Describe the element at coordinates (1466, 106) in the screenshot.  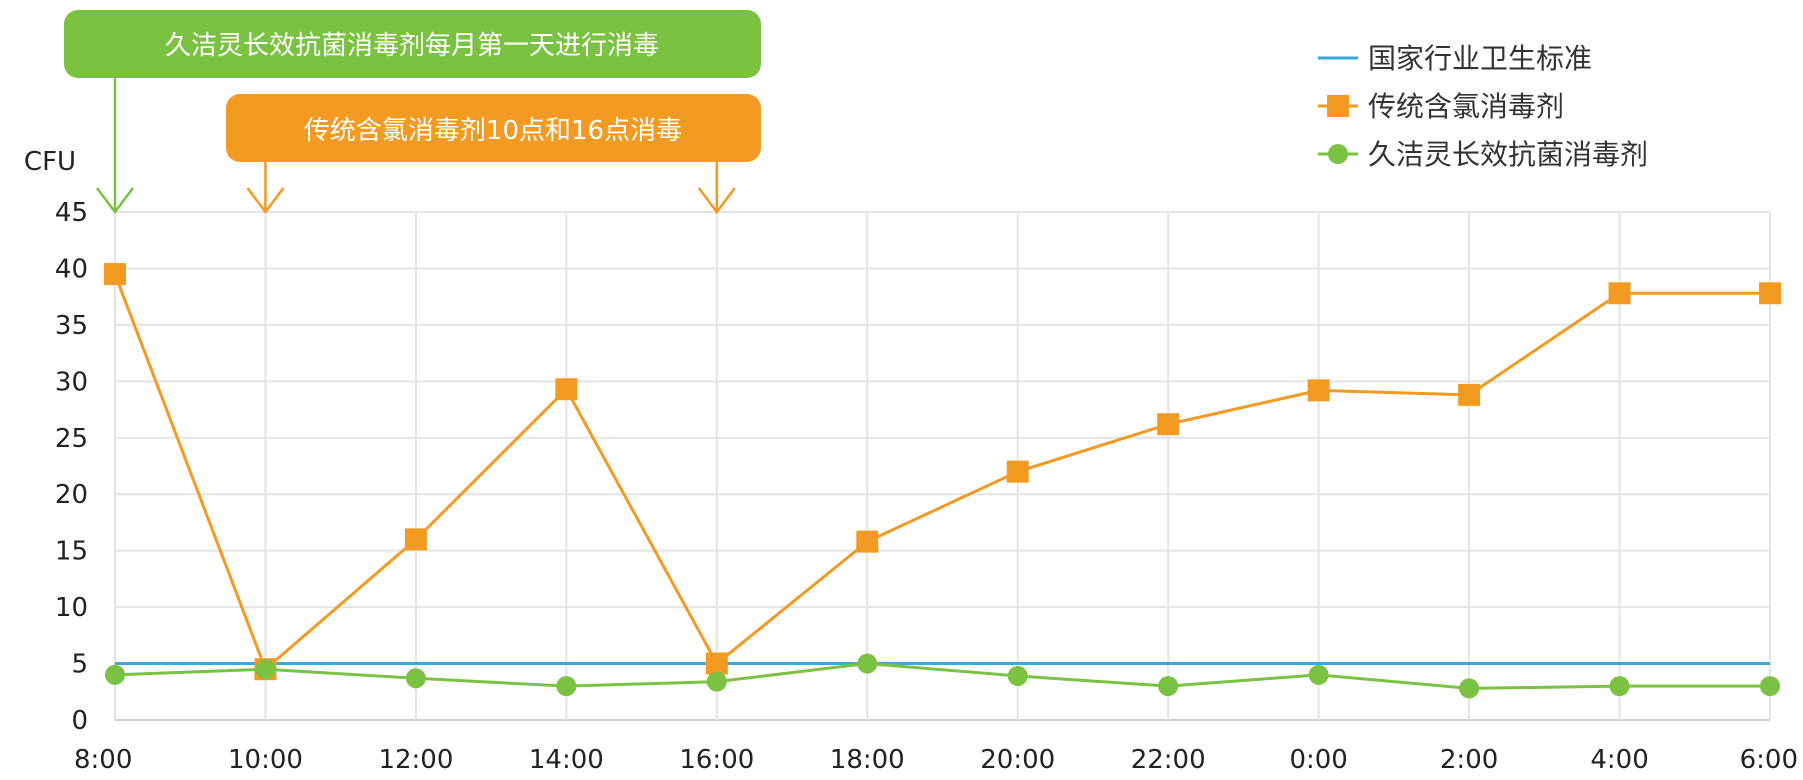
I see `legend-label: 传统含氯消毒剂` at that location.